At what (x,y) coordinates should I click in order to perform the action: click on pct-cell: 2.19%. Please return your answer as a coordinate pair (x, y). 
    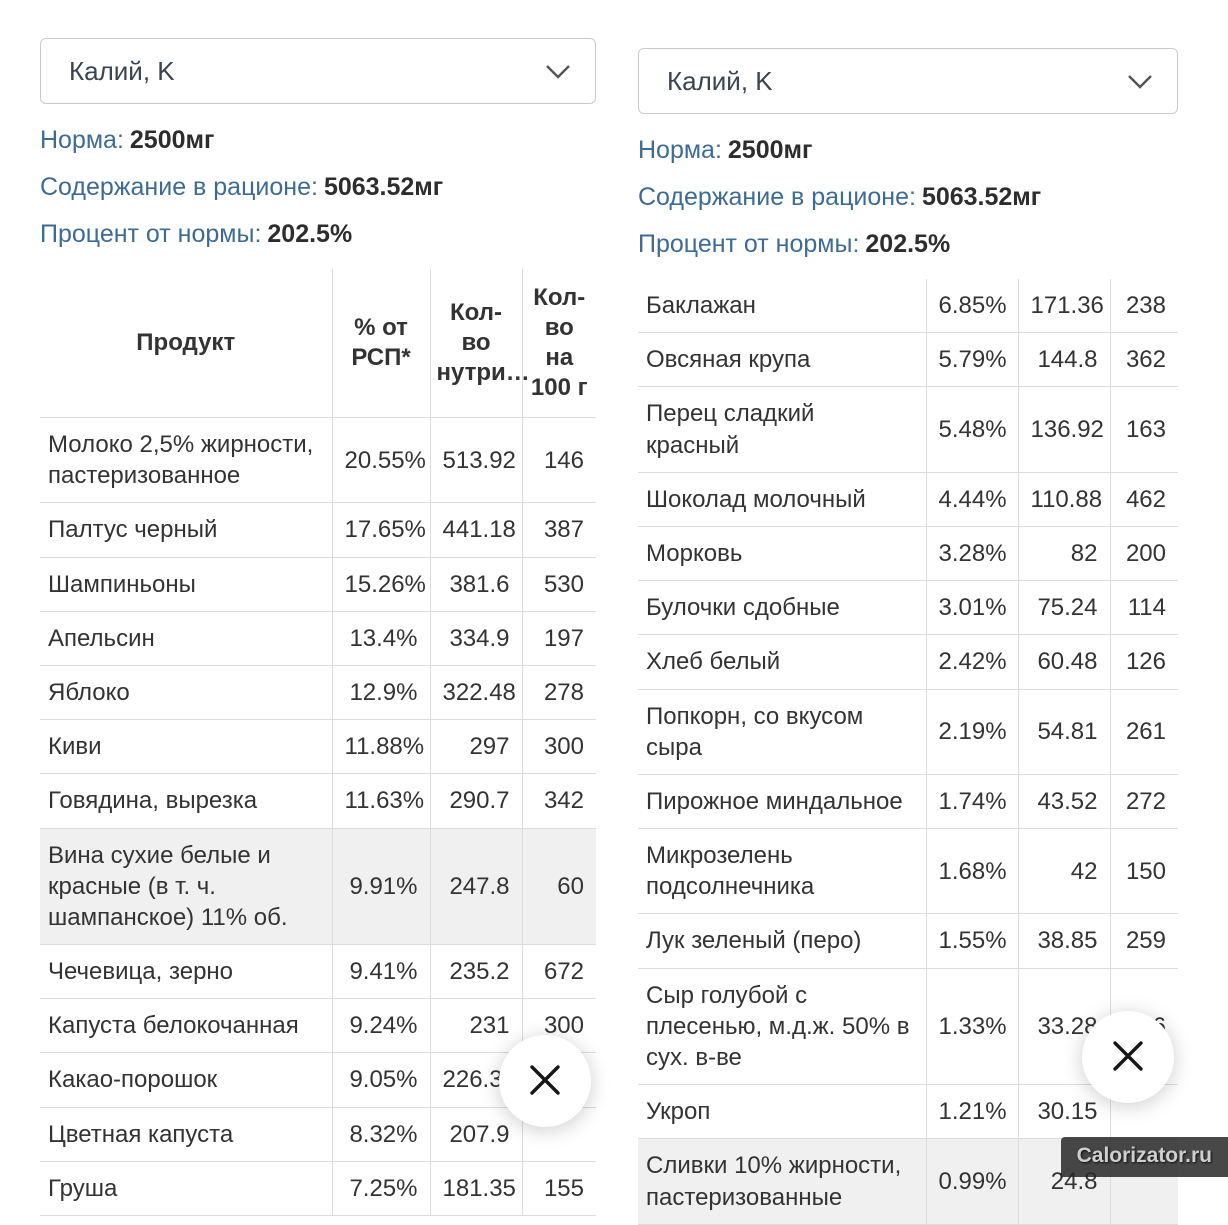
    Looking at the image, I should click on (971, 732).